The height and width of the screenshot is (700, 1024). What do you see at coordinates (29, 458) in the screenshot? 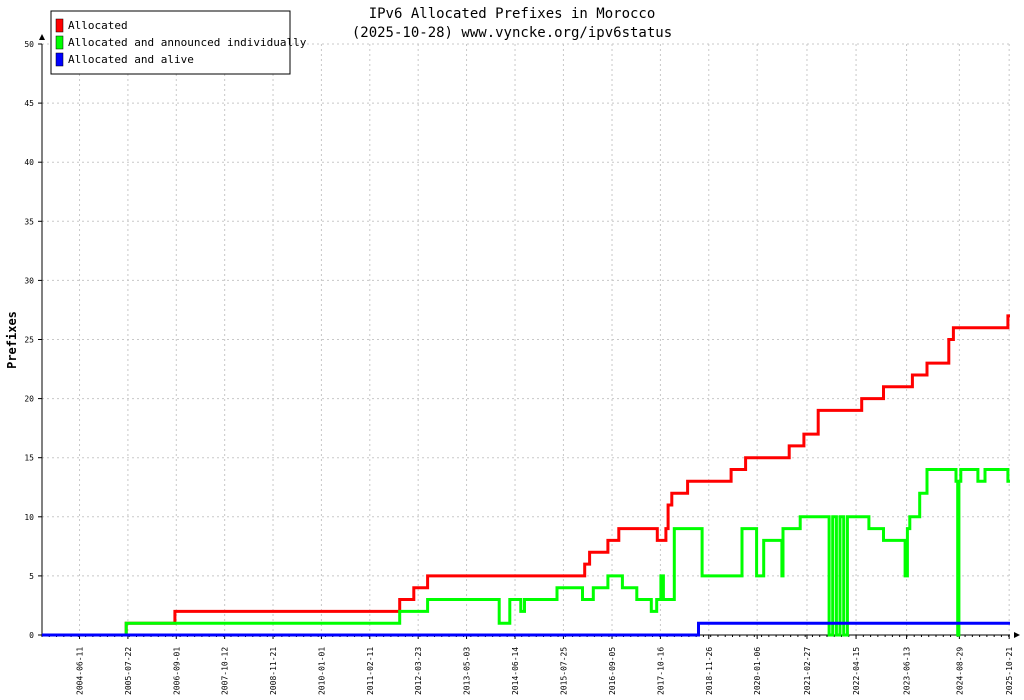
I see `y-tick-label: 15` at bounding box center [29, 458].